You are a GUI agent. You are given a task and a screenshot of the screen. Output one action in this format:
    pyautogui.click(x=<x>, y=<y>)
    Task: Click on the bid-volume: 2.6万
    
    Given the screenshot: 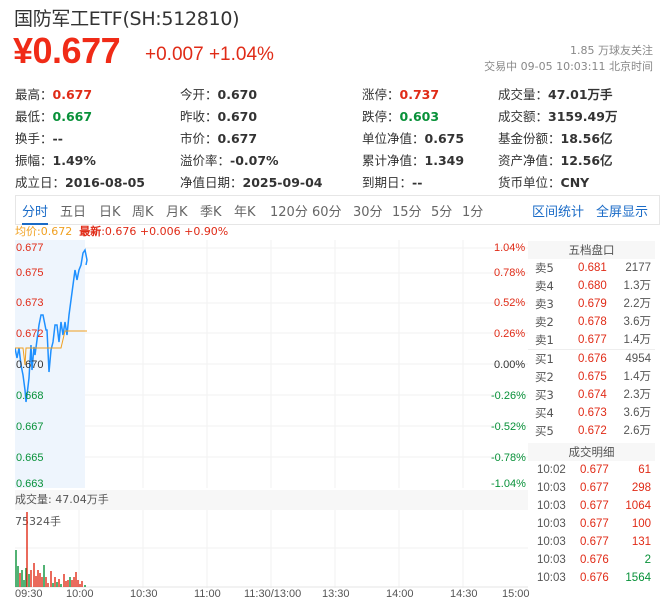 What is the action you would take?
    pyautogui.click(x=637, y=431)
    